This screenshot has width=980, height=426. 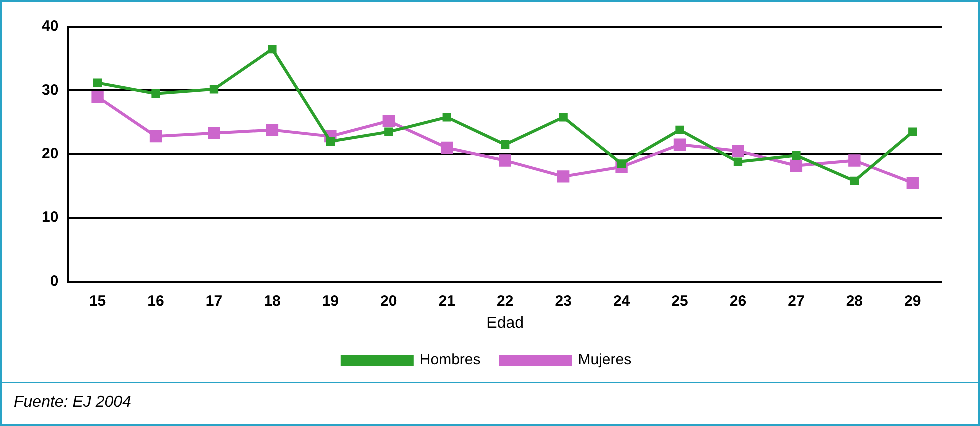 What do you see at coordinates (214, 301) in the screenshot?
I see `x-tick-label: 17` at bounding box center [214, 301].